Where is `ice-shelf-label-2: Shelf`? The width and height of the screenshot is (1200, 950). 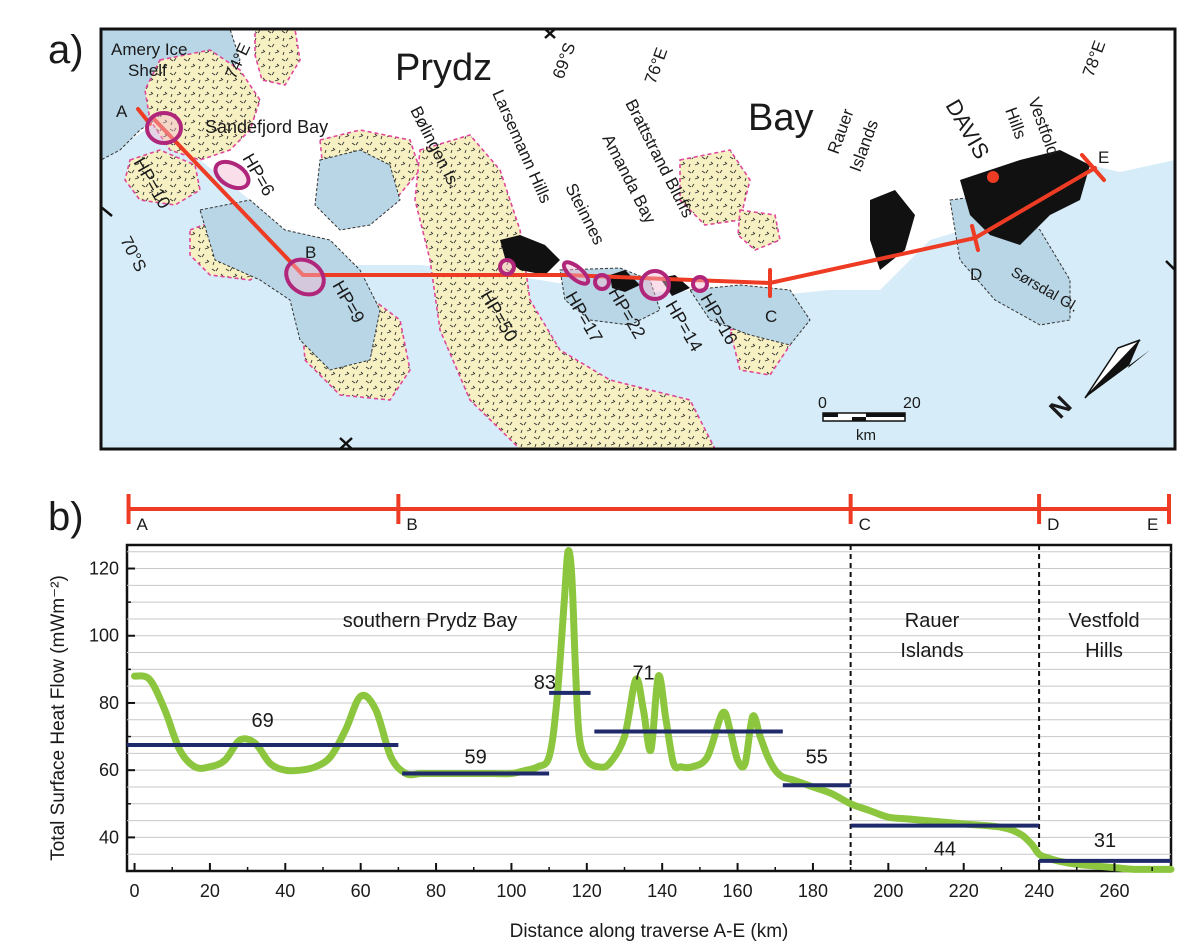 ice-shelf-label-2: Shelf is located at coordinates (147, 70).